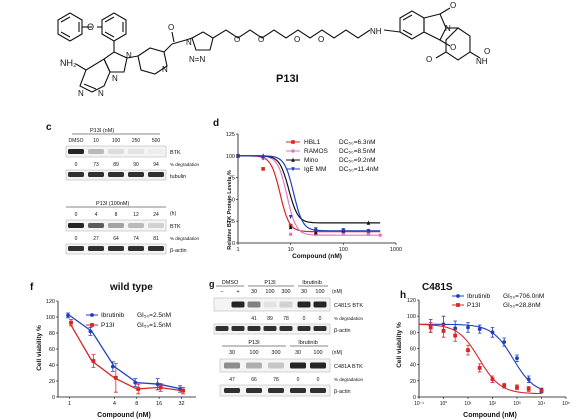 The height and width of the screenshot is (420, 578). Describe the element at coordinates (76, 165) in the screenshot. I see `blot1-degradation-value: 0` at that location.